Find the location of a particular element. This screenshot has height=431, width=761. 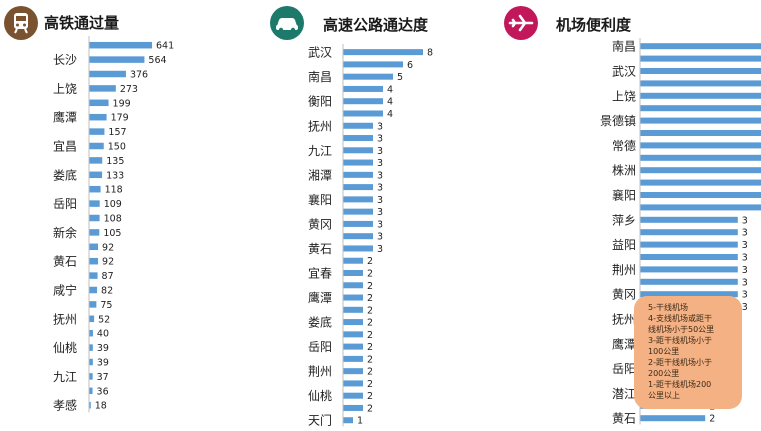

legend-line: 4-支线机场或距干 is located at coordinates (680, 318).